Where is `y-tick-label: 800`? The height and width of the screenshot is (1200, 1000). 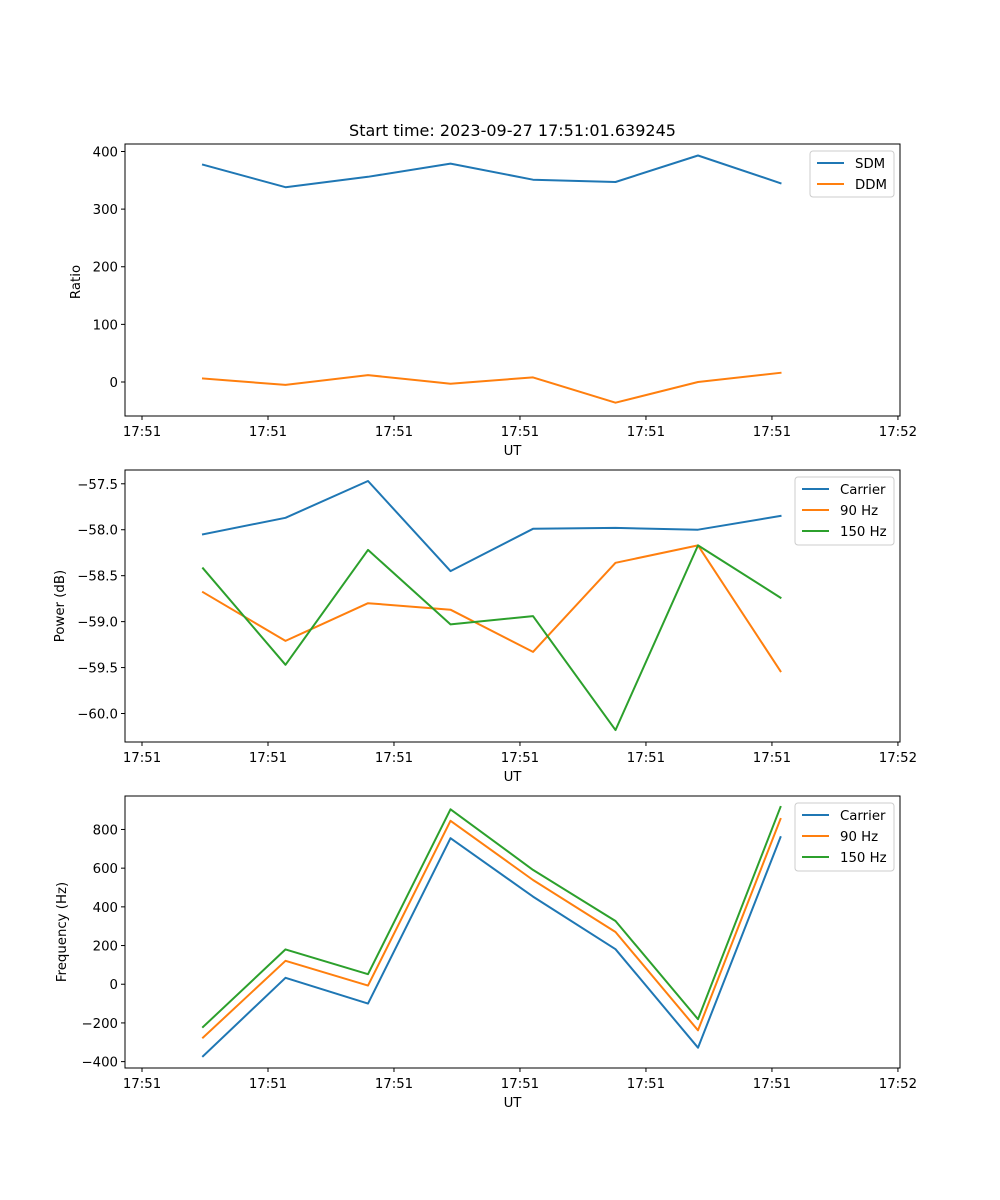
y-tick-label: 800 is located at coordinates (105, 830).